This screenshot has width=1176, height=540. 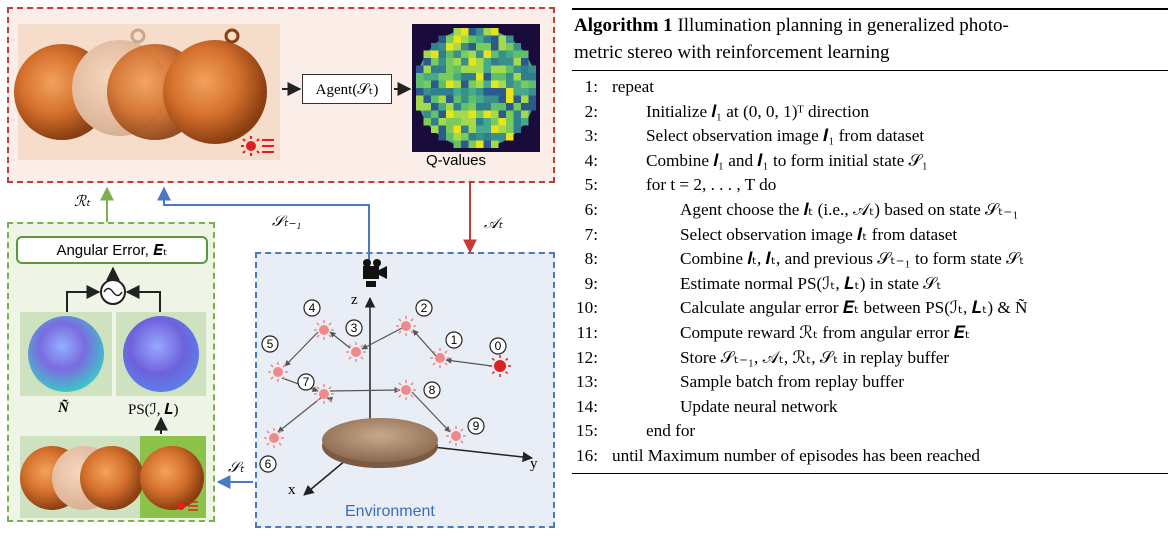 I want to click on line-number: 12:, so click(x=587, y=357).